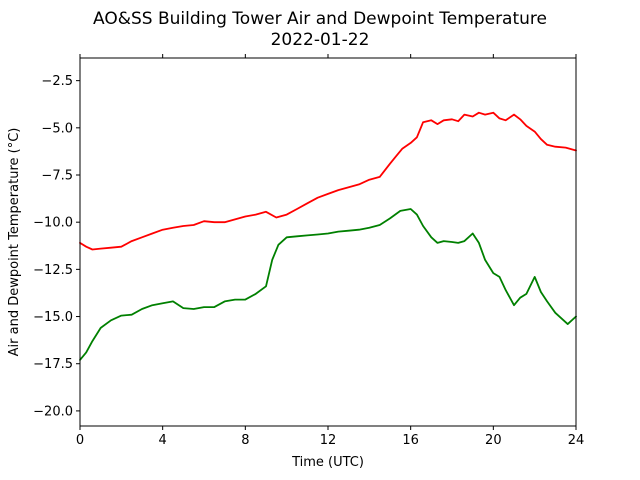  What do you see at coordinates (57, 128) in the screenshot?
I see `y-tick-label: −5.0` at bounding box center [57, 128].